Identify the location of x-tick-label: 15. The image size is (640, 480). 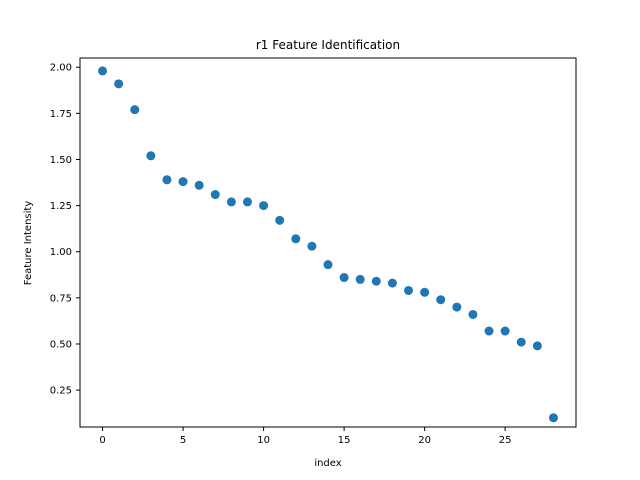
(344, 440).